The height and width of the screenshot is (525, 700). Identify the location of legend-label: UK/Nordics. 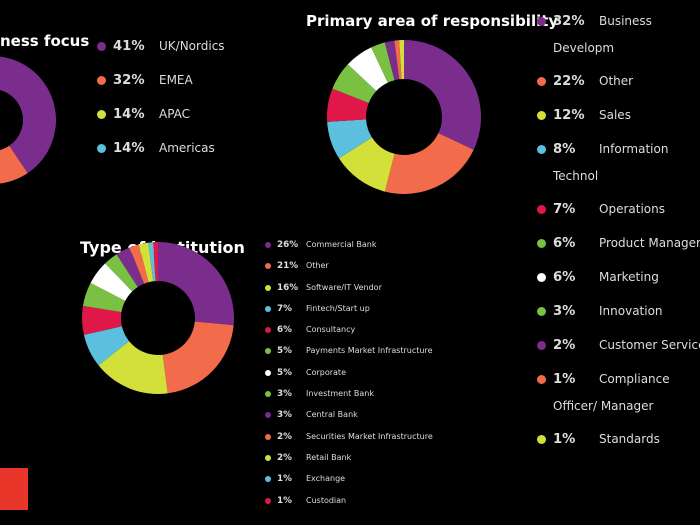
(192, 46).